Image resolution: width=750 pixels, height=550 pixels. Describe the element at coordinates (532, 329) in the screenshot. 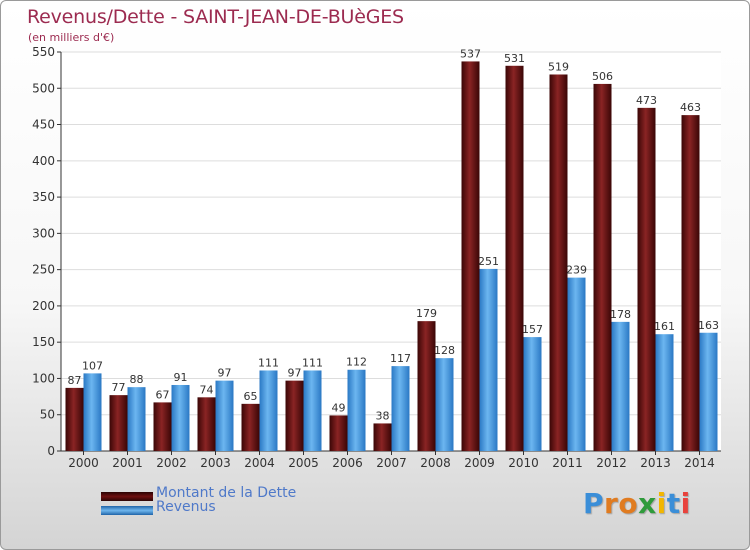

I see `data-label-revenus-2010: 157` at that location.